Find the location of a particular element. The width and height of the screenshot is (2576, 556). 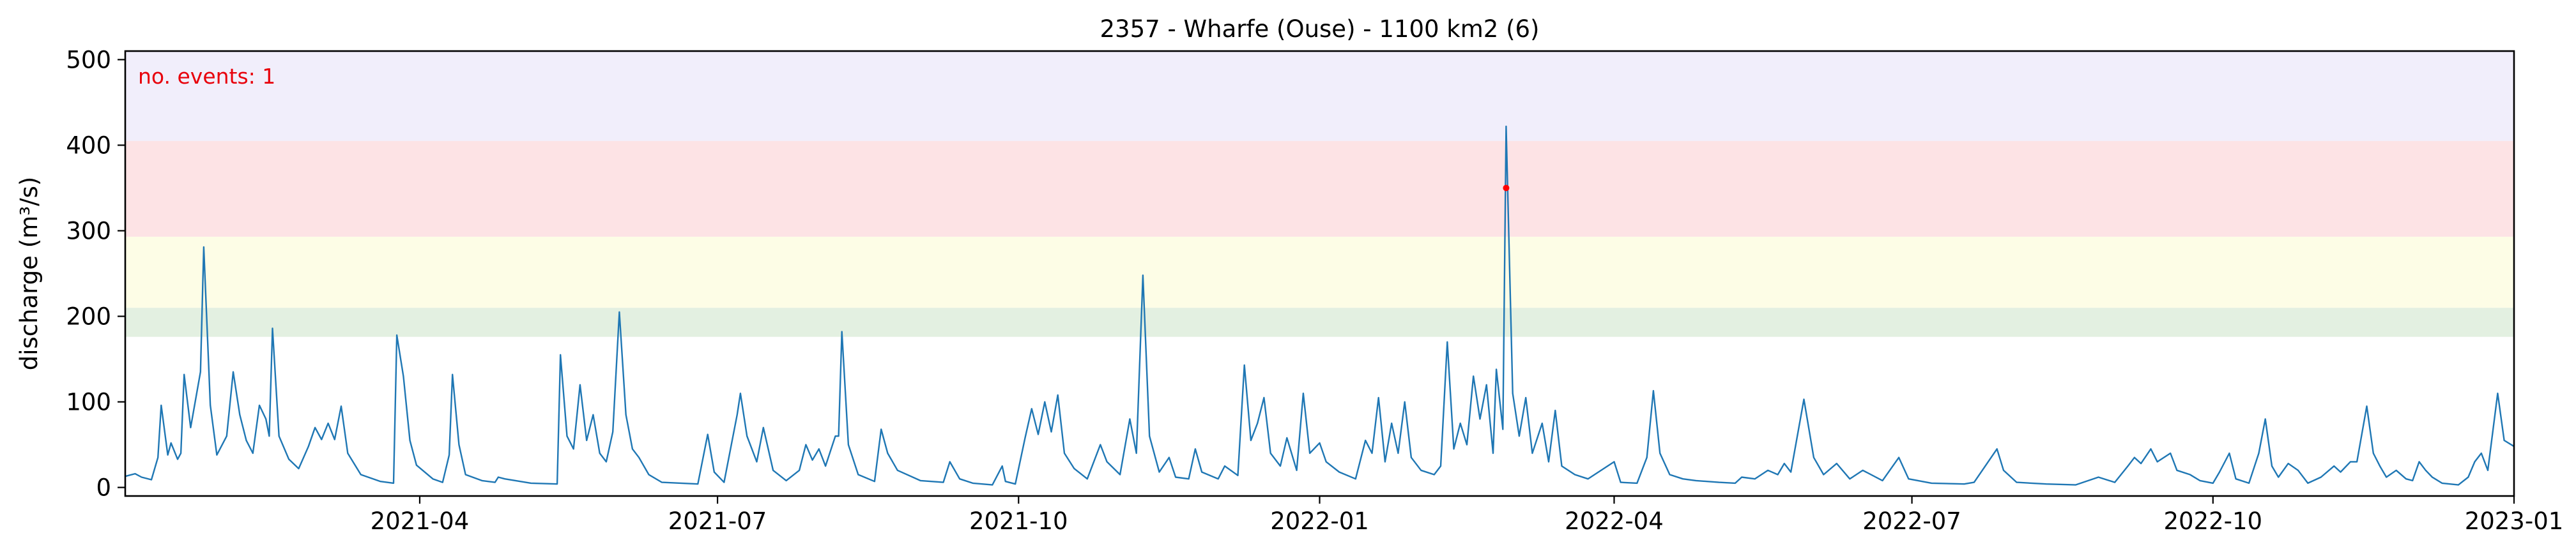

events-layer is located at coordinates (1506, 188).